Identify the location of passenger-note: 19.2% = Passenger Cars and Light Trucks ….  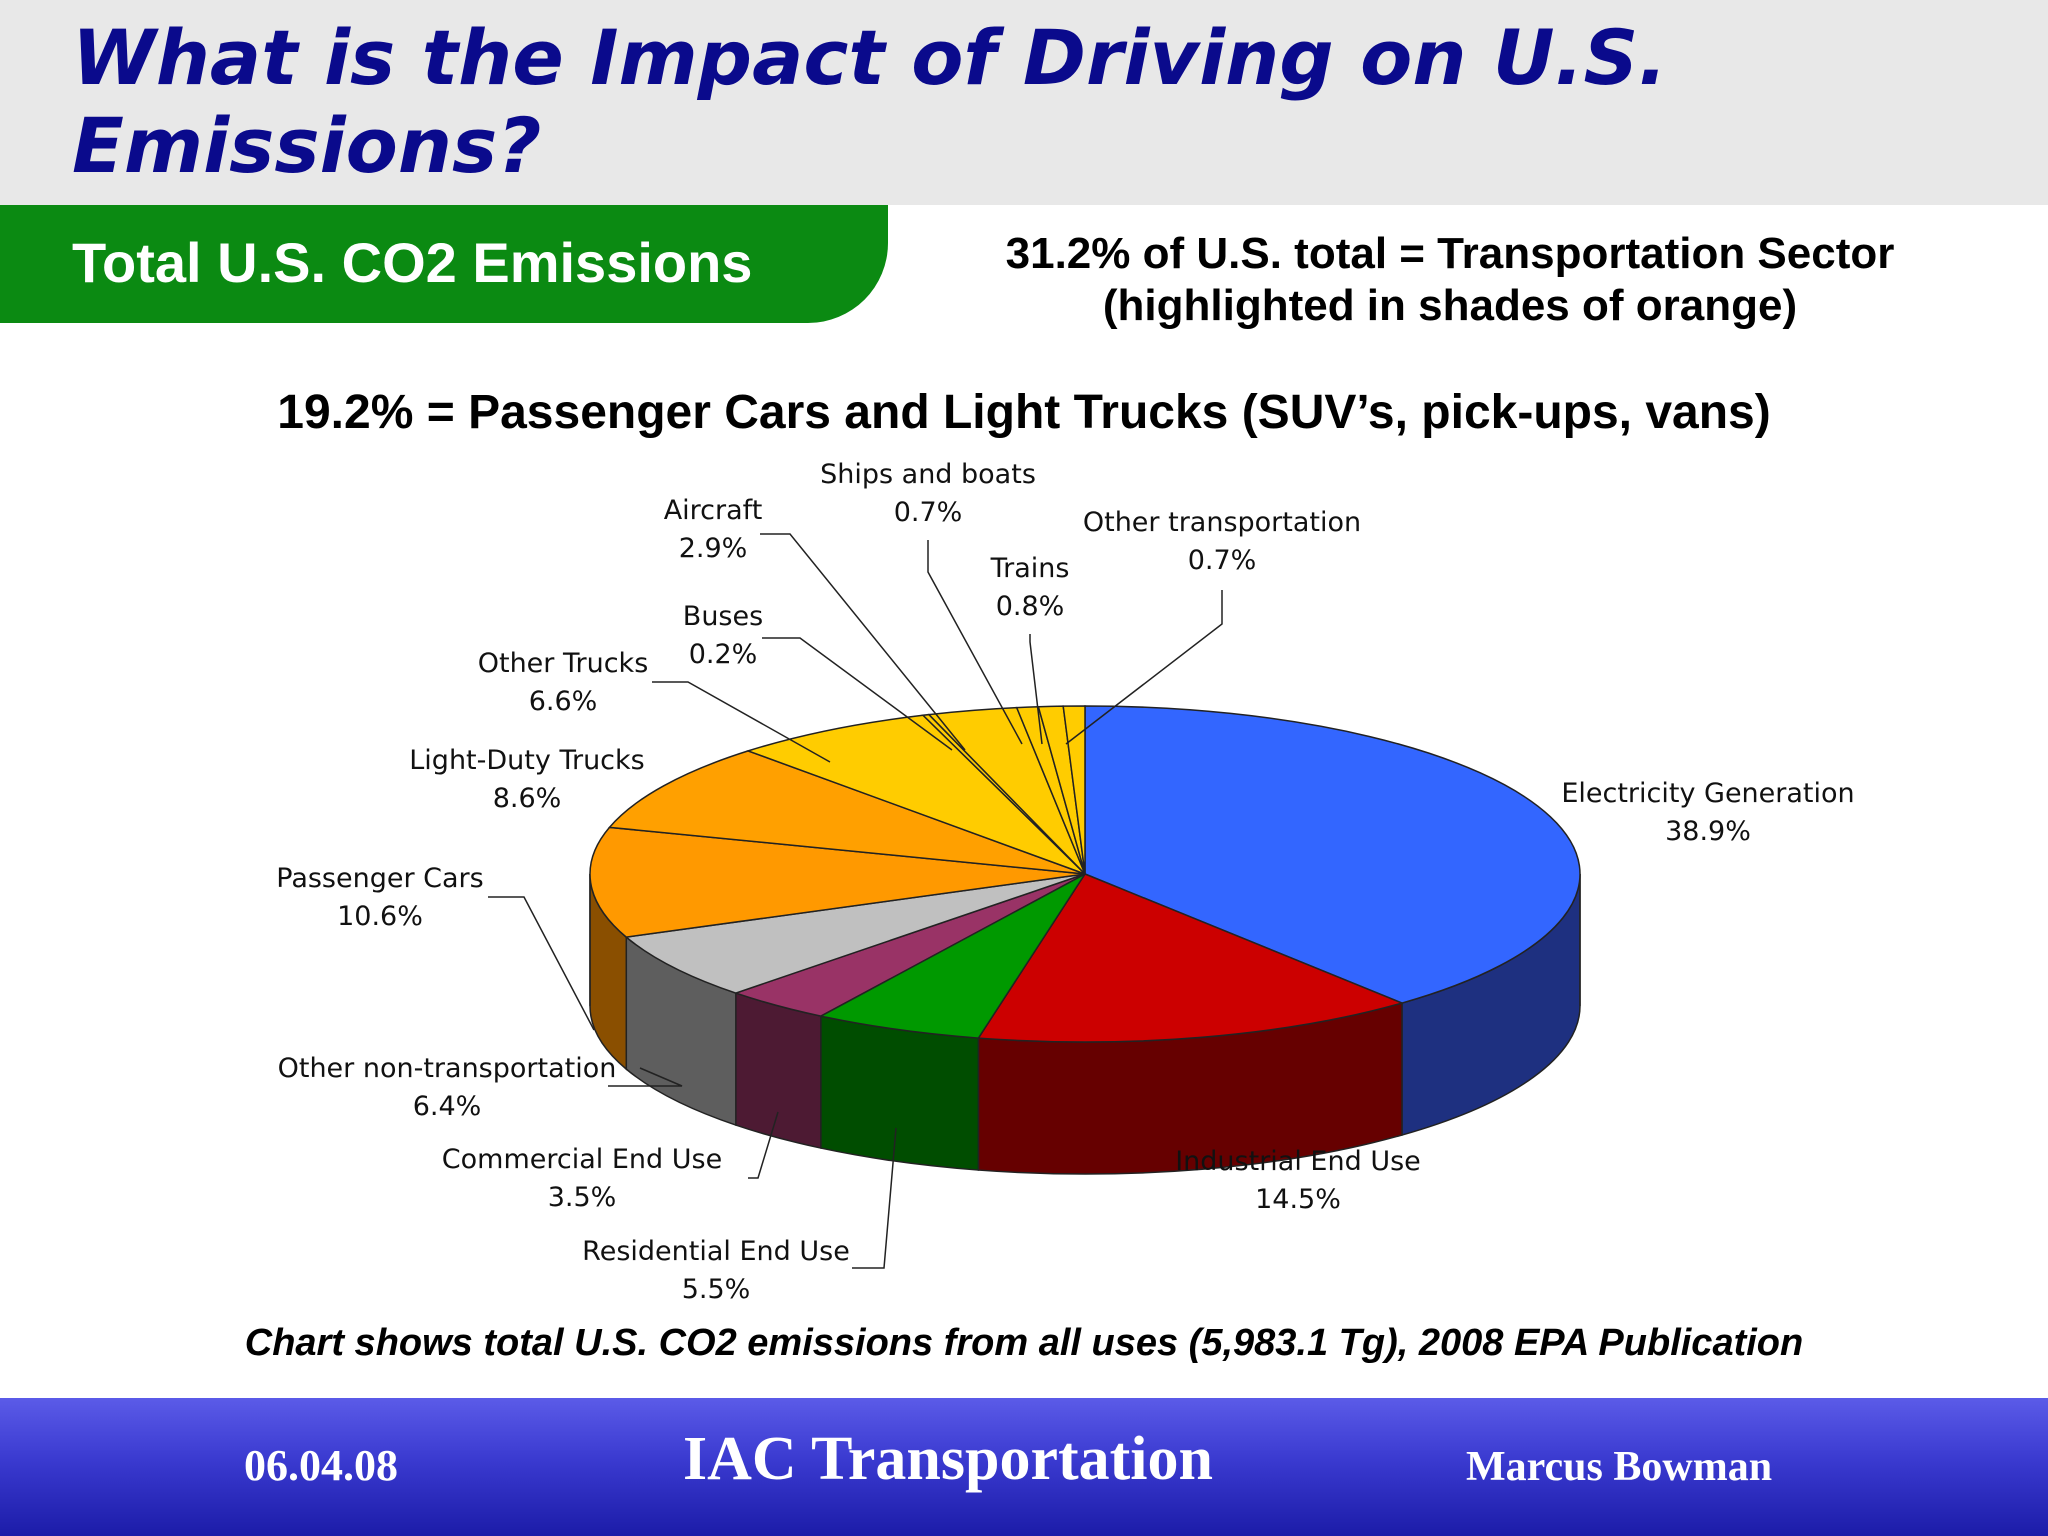
(1024, 412).